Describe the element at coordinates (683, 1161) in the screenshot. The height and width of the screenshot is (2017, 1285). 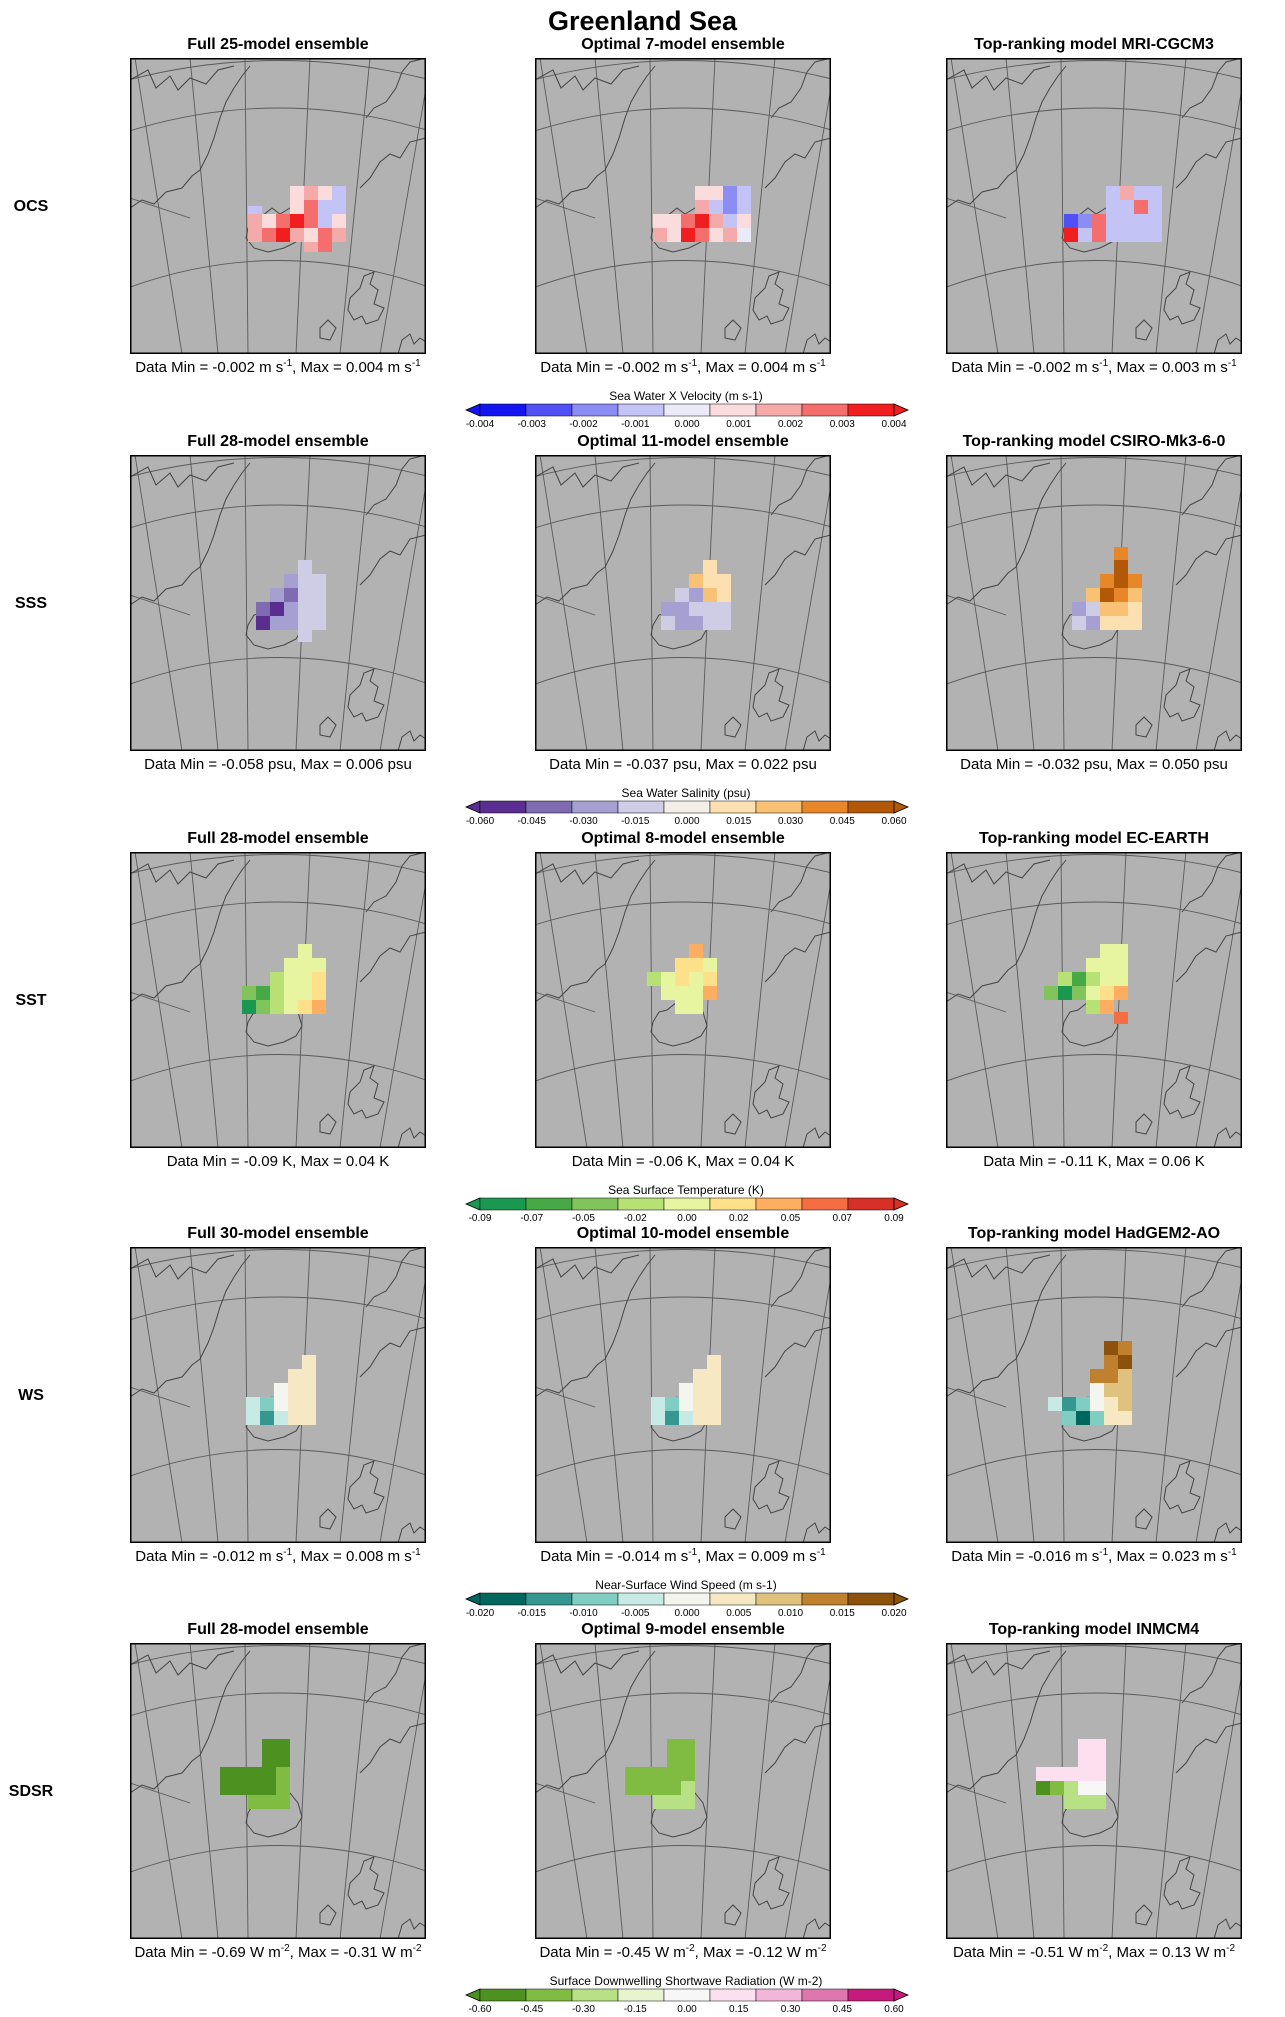
I see `data-range-caption: Data Min = -0.06 K, Max = 0.04 K` at that location.